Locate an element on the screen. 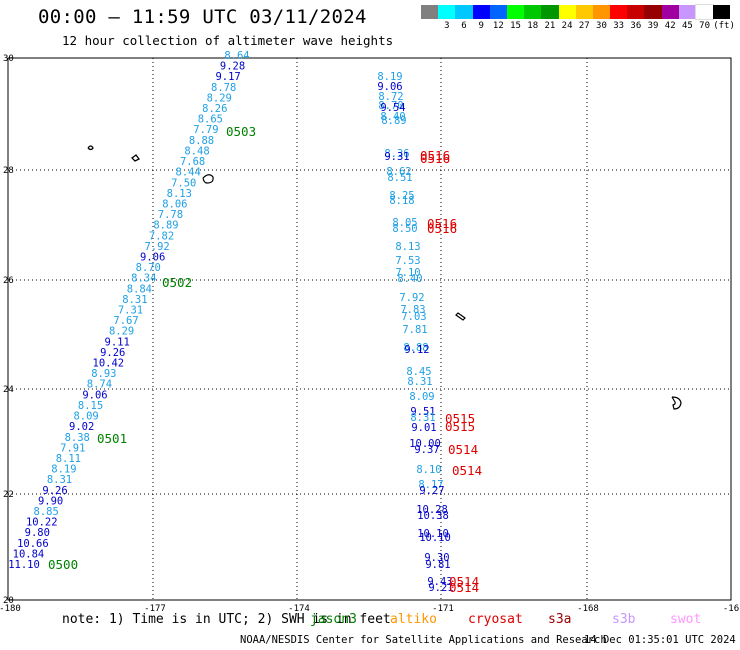 The width and height of the screenshot is (740, 650). timestamp-text: 14 Dec 01:35:01 UTC 2024 is located at coordinates (660, 640).